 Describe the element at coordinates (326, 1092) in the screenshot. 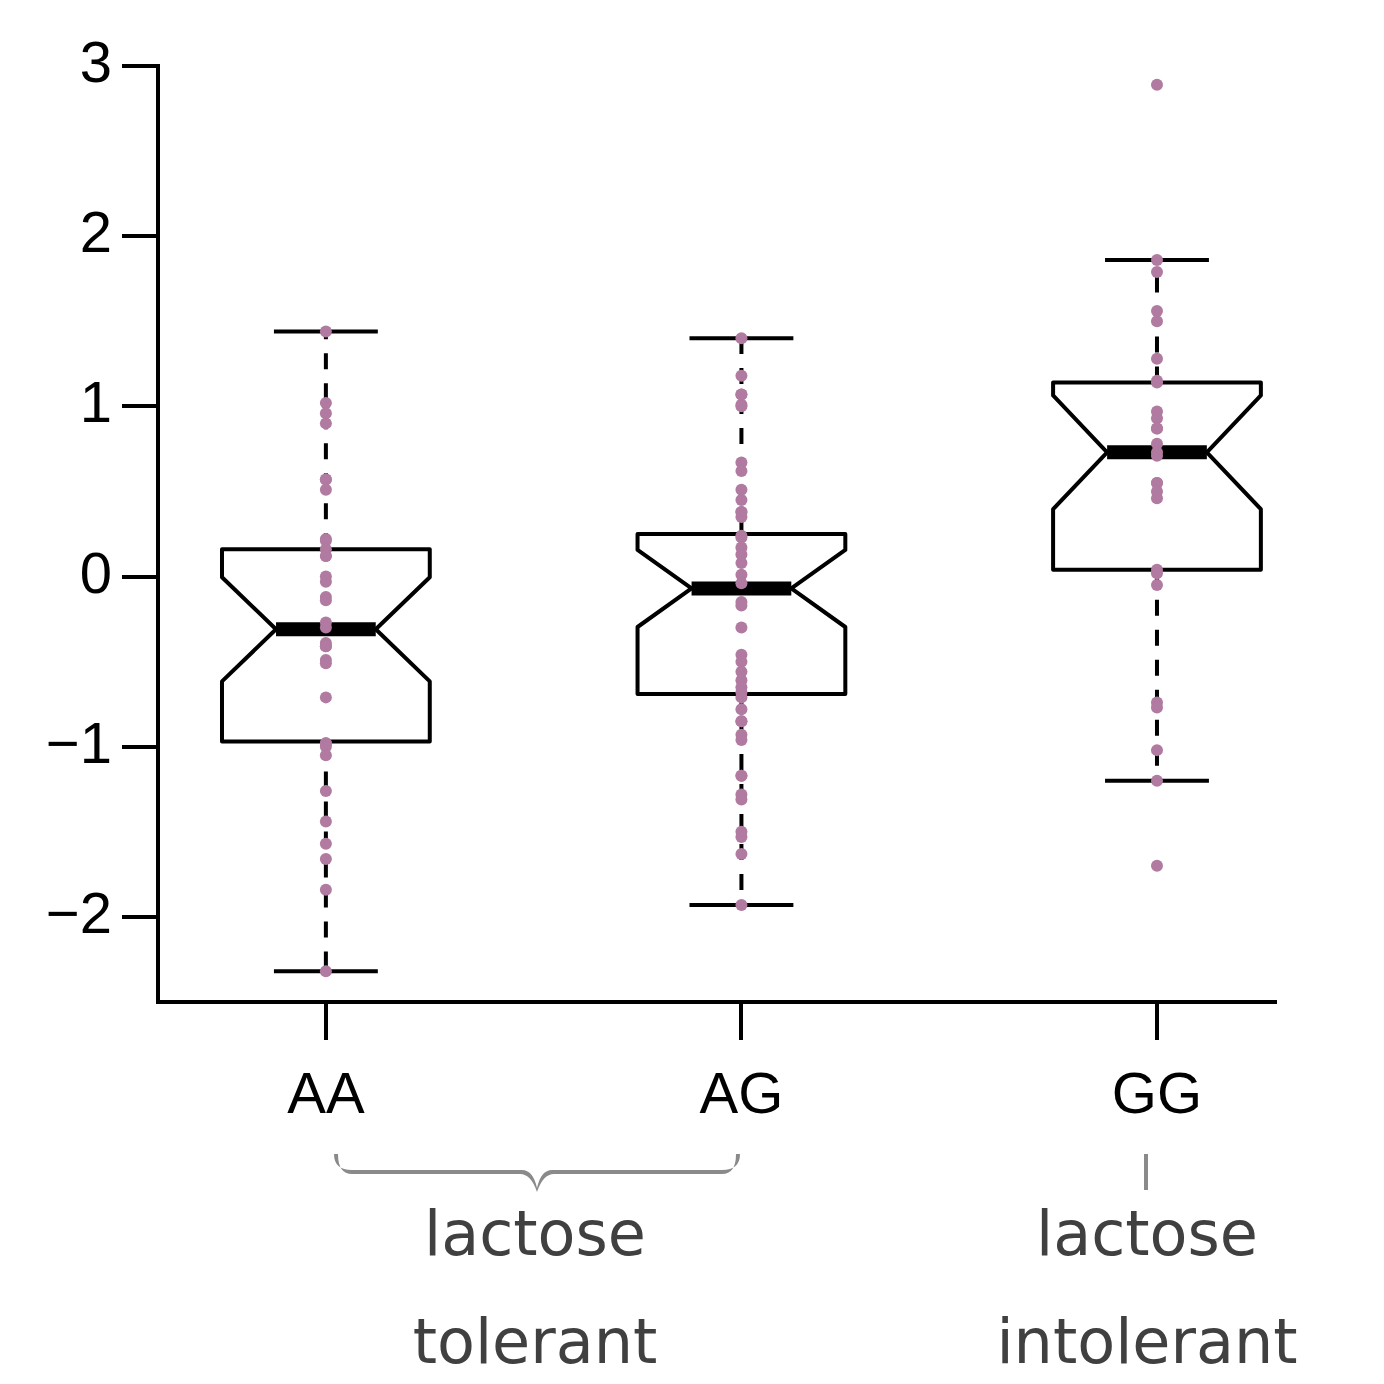

I see `x-tick-label: AA` at that location.